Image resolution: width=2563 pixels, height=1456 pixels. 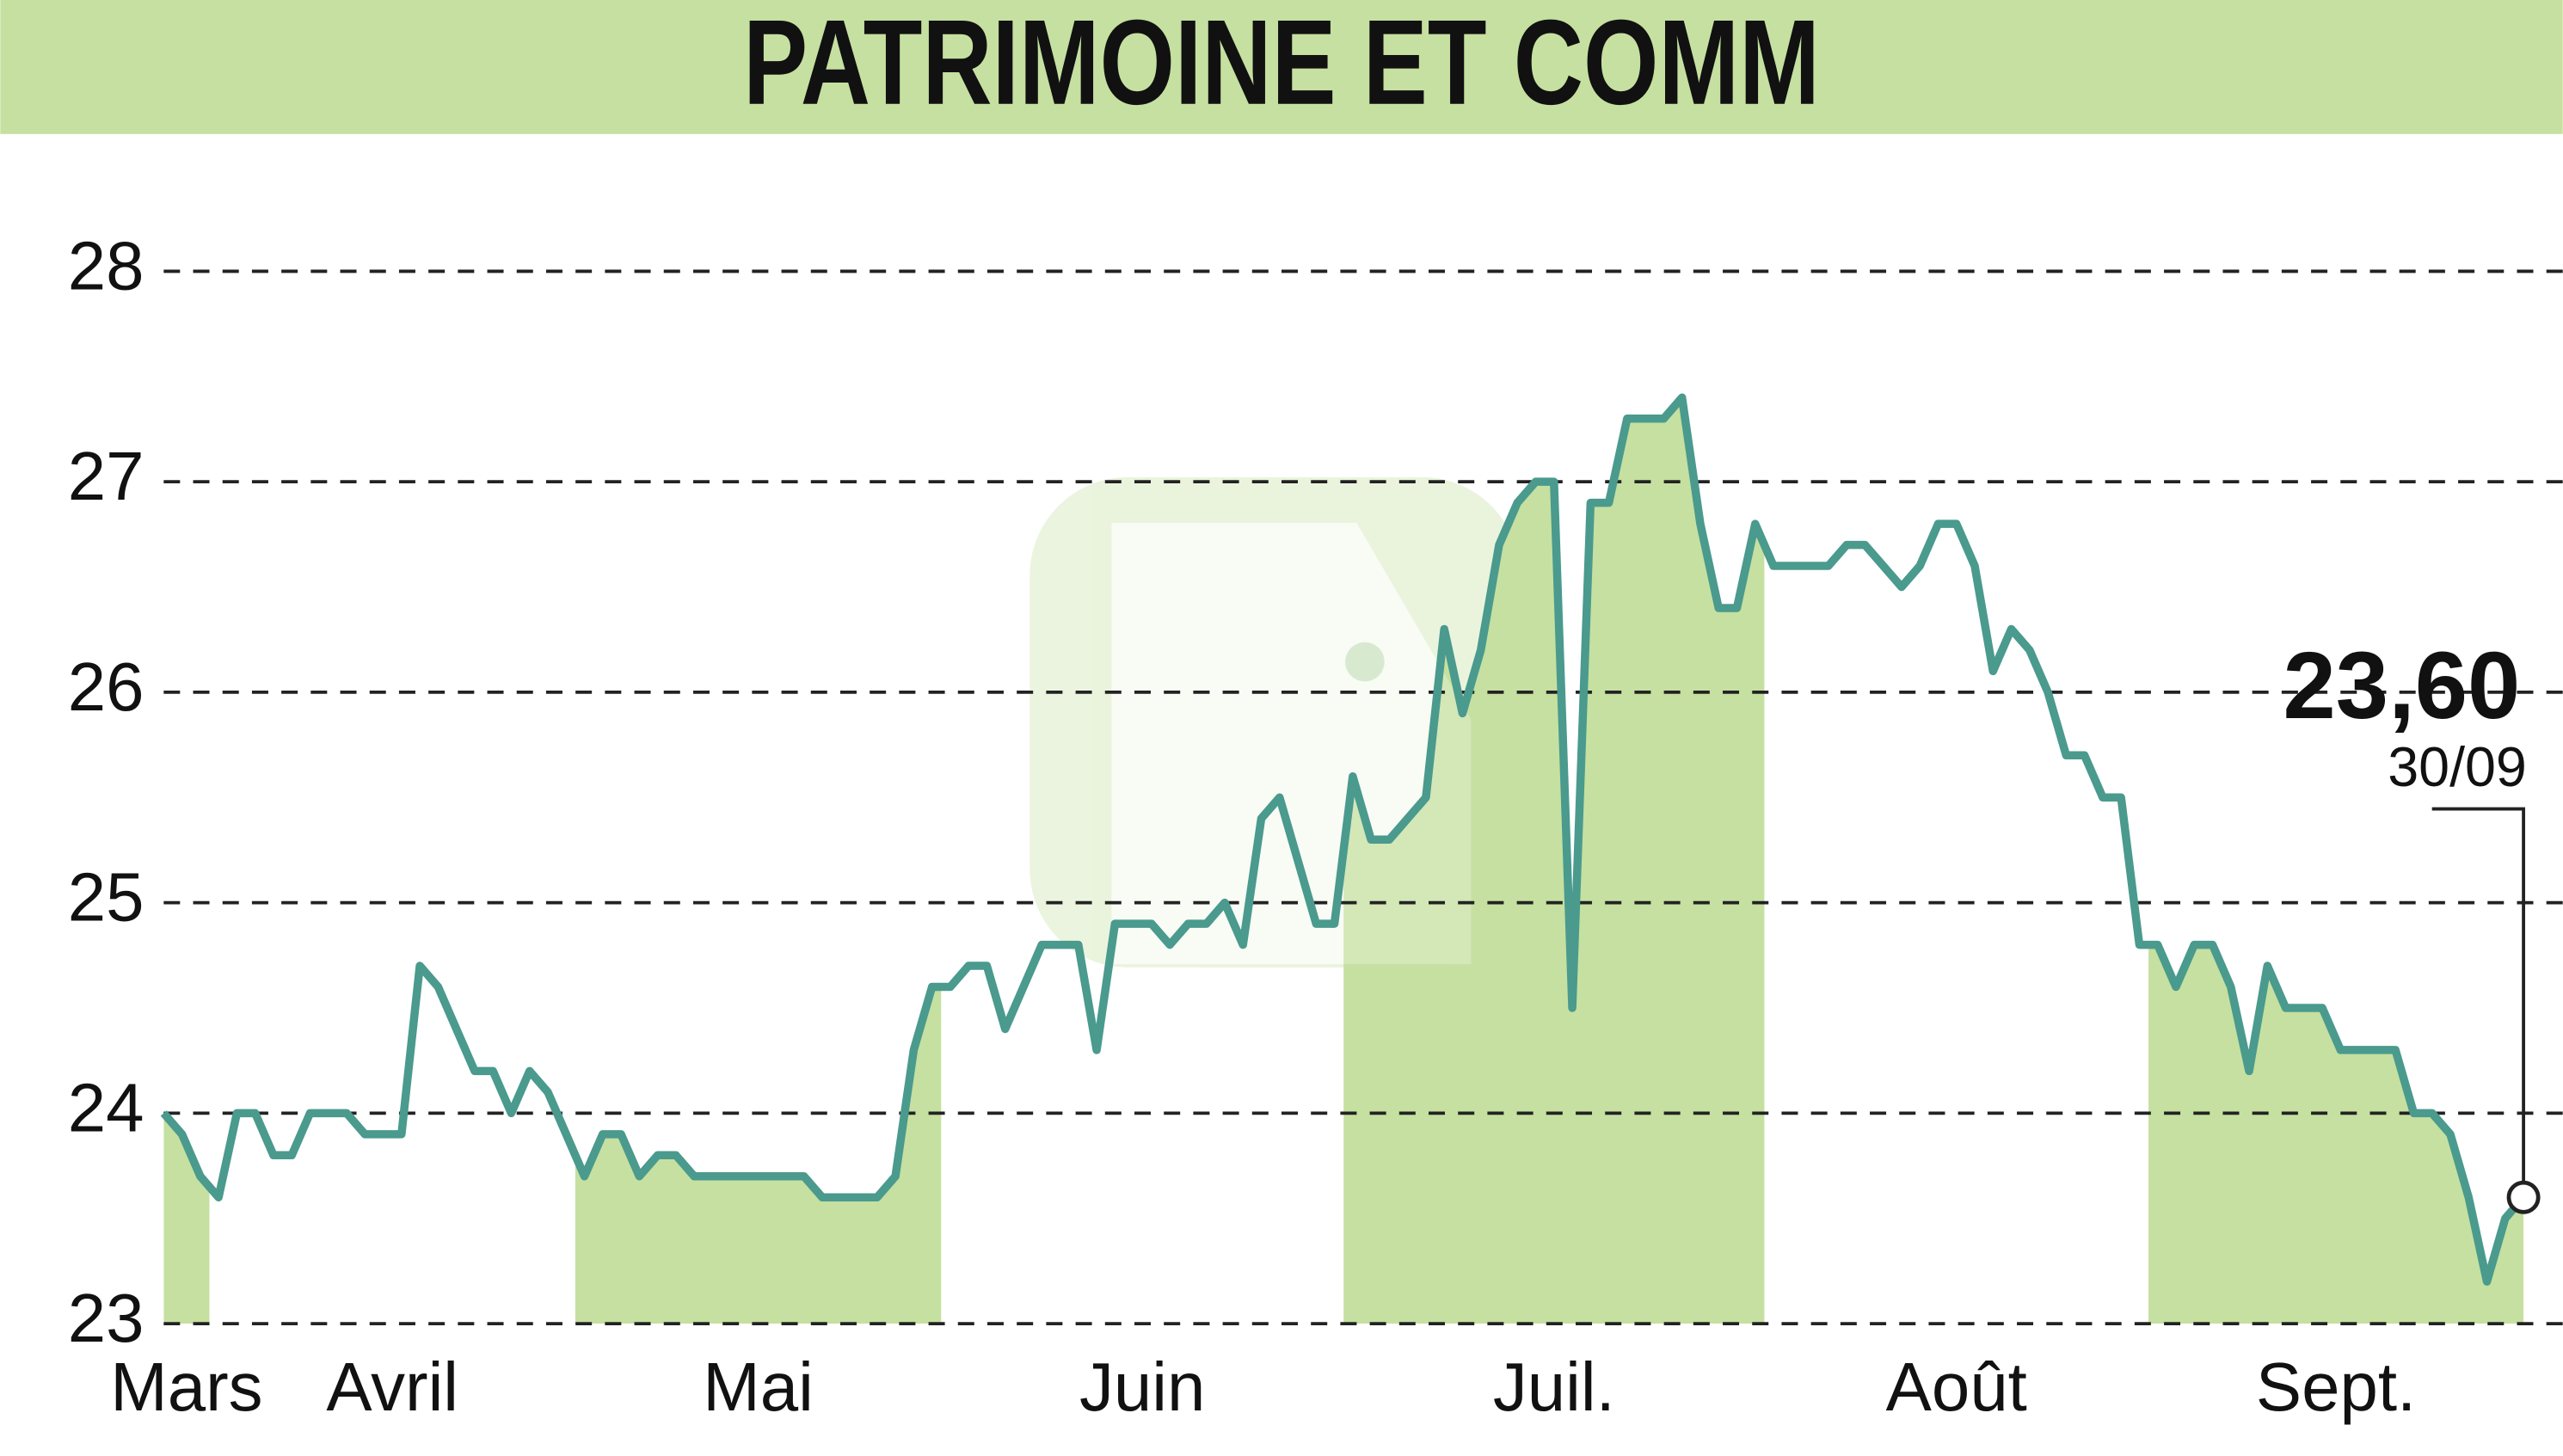 I want to click on title-bar, so click(x=1281, y=67).